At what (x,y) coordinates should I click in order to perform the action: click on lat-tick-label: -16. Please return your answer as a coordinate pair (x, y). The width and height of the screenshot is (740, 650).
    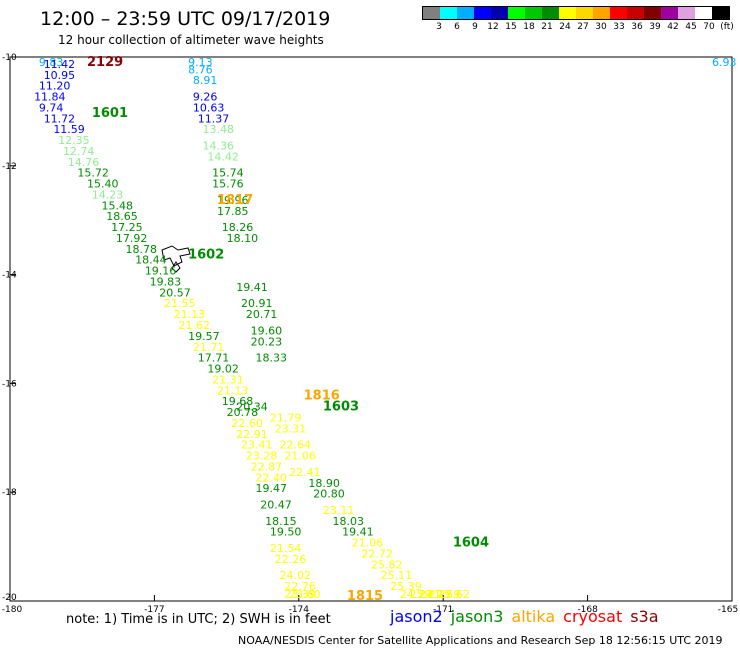
    Looking at the image, I should click on (9, 384).